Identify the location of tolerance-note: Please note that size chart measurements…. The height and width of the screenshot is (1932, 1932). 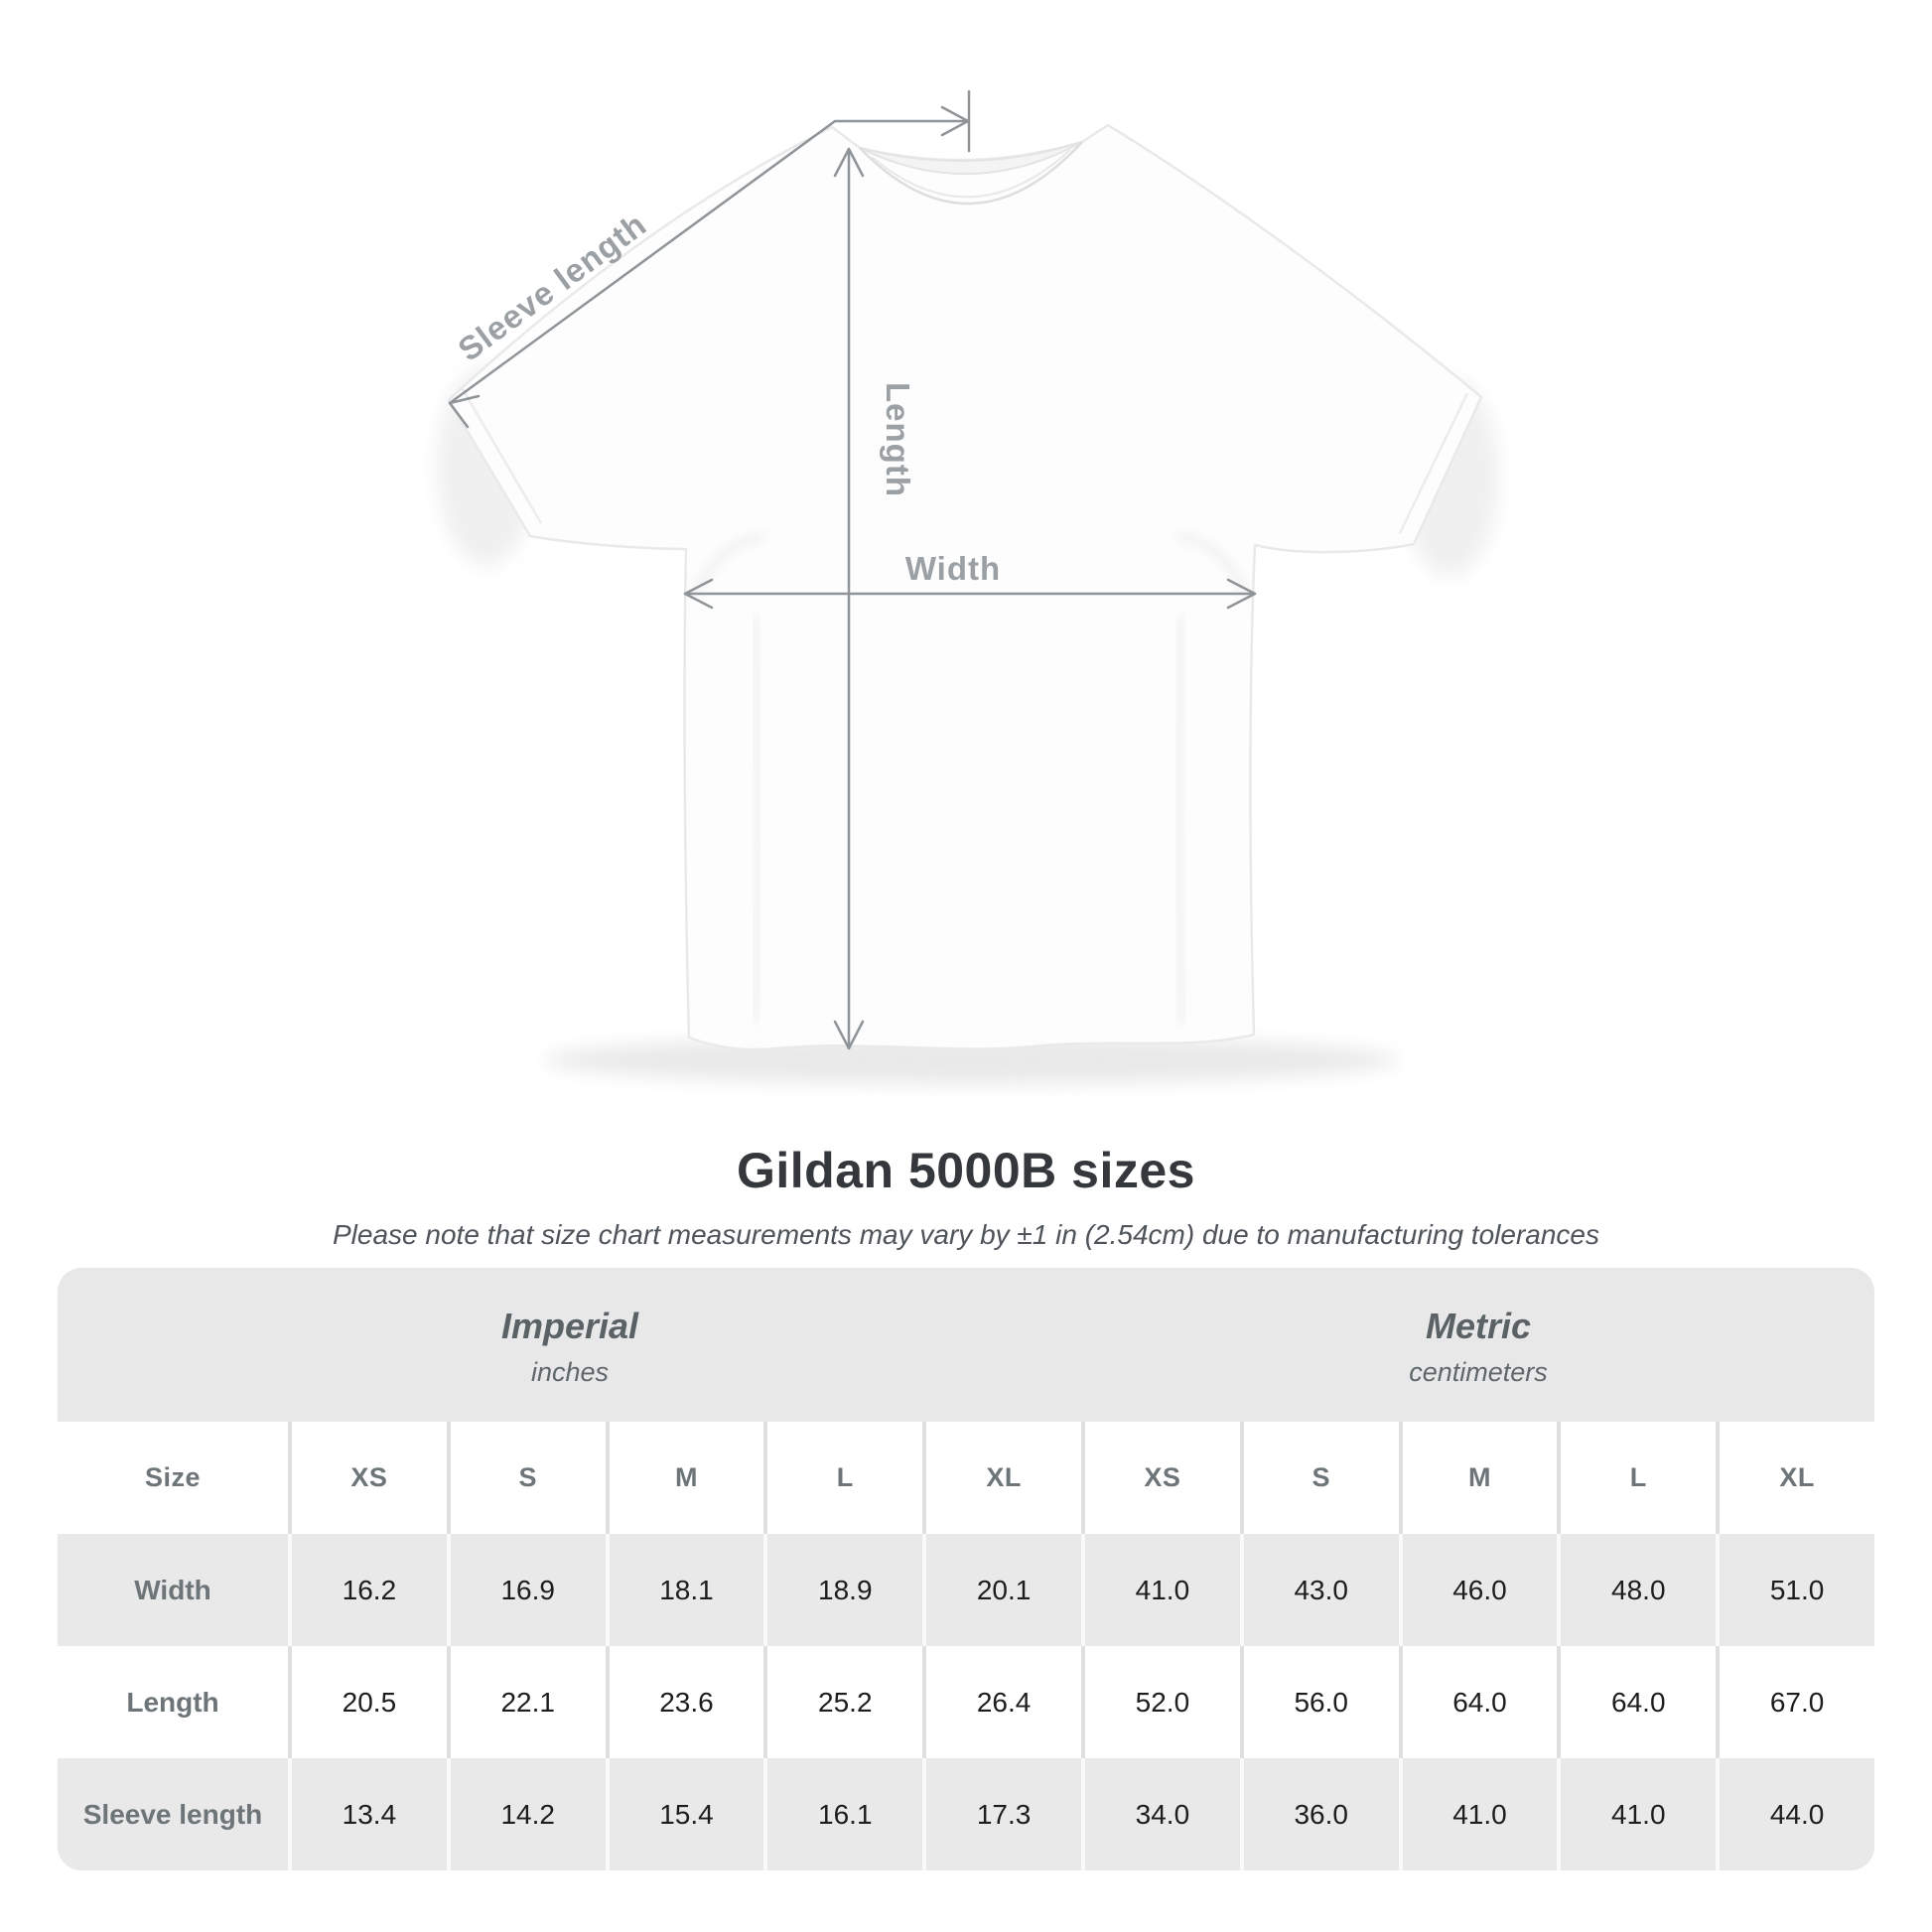
(966, 1234).